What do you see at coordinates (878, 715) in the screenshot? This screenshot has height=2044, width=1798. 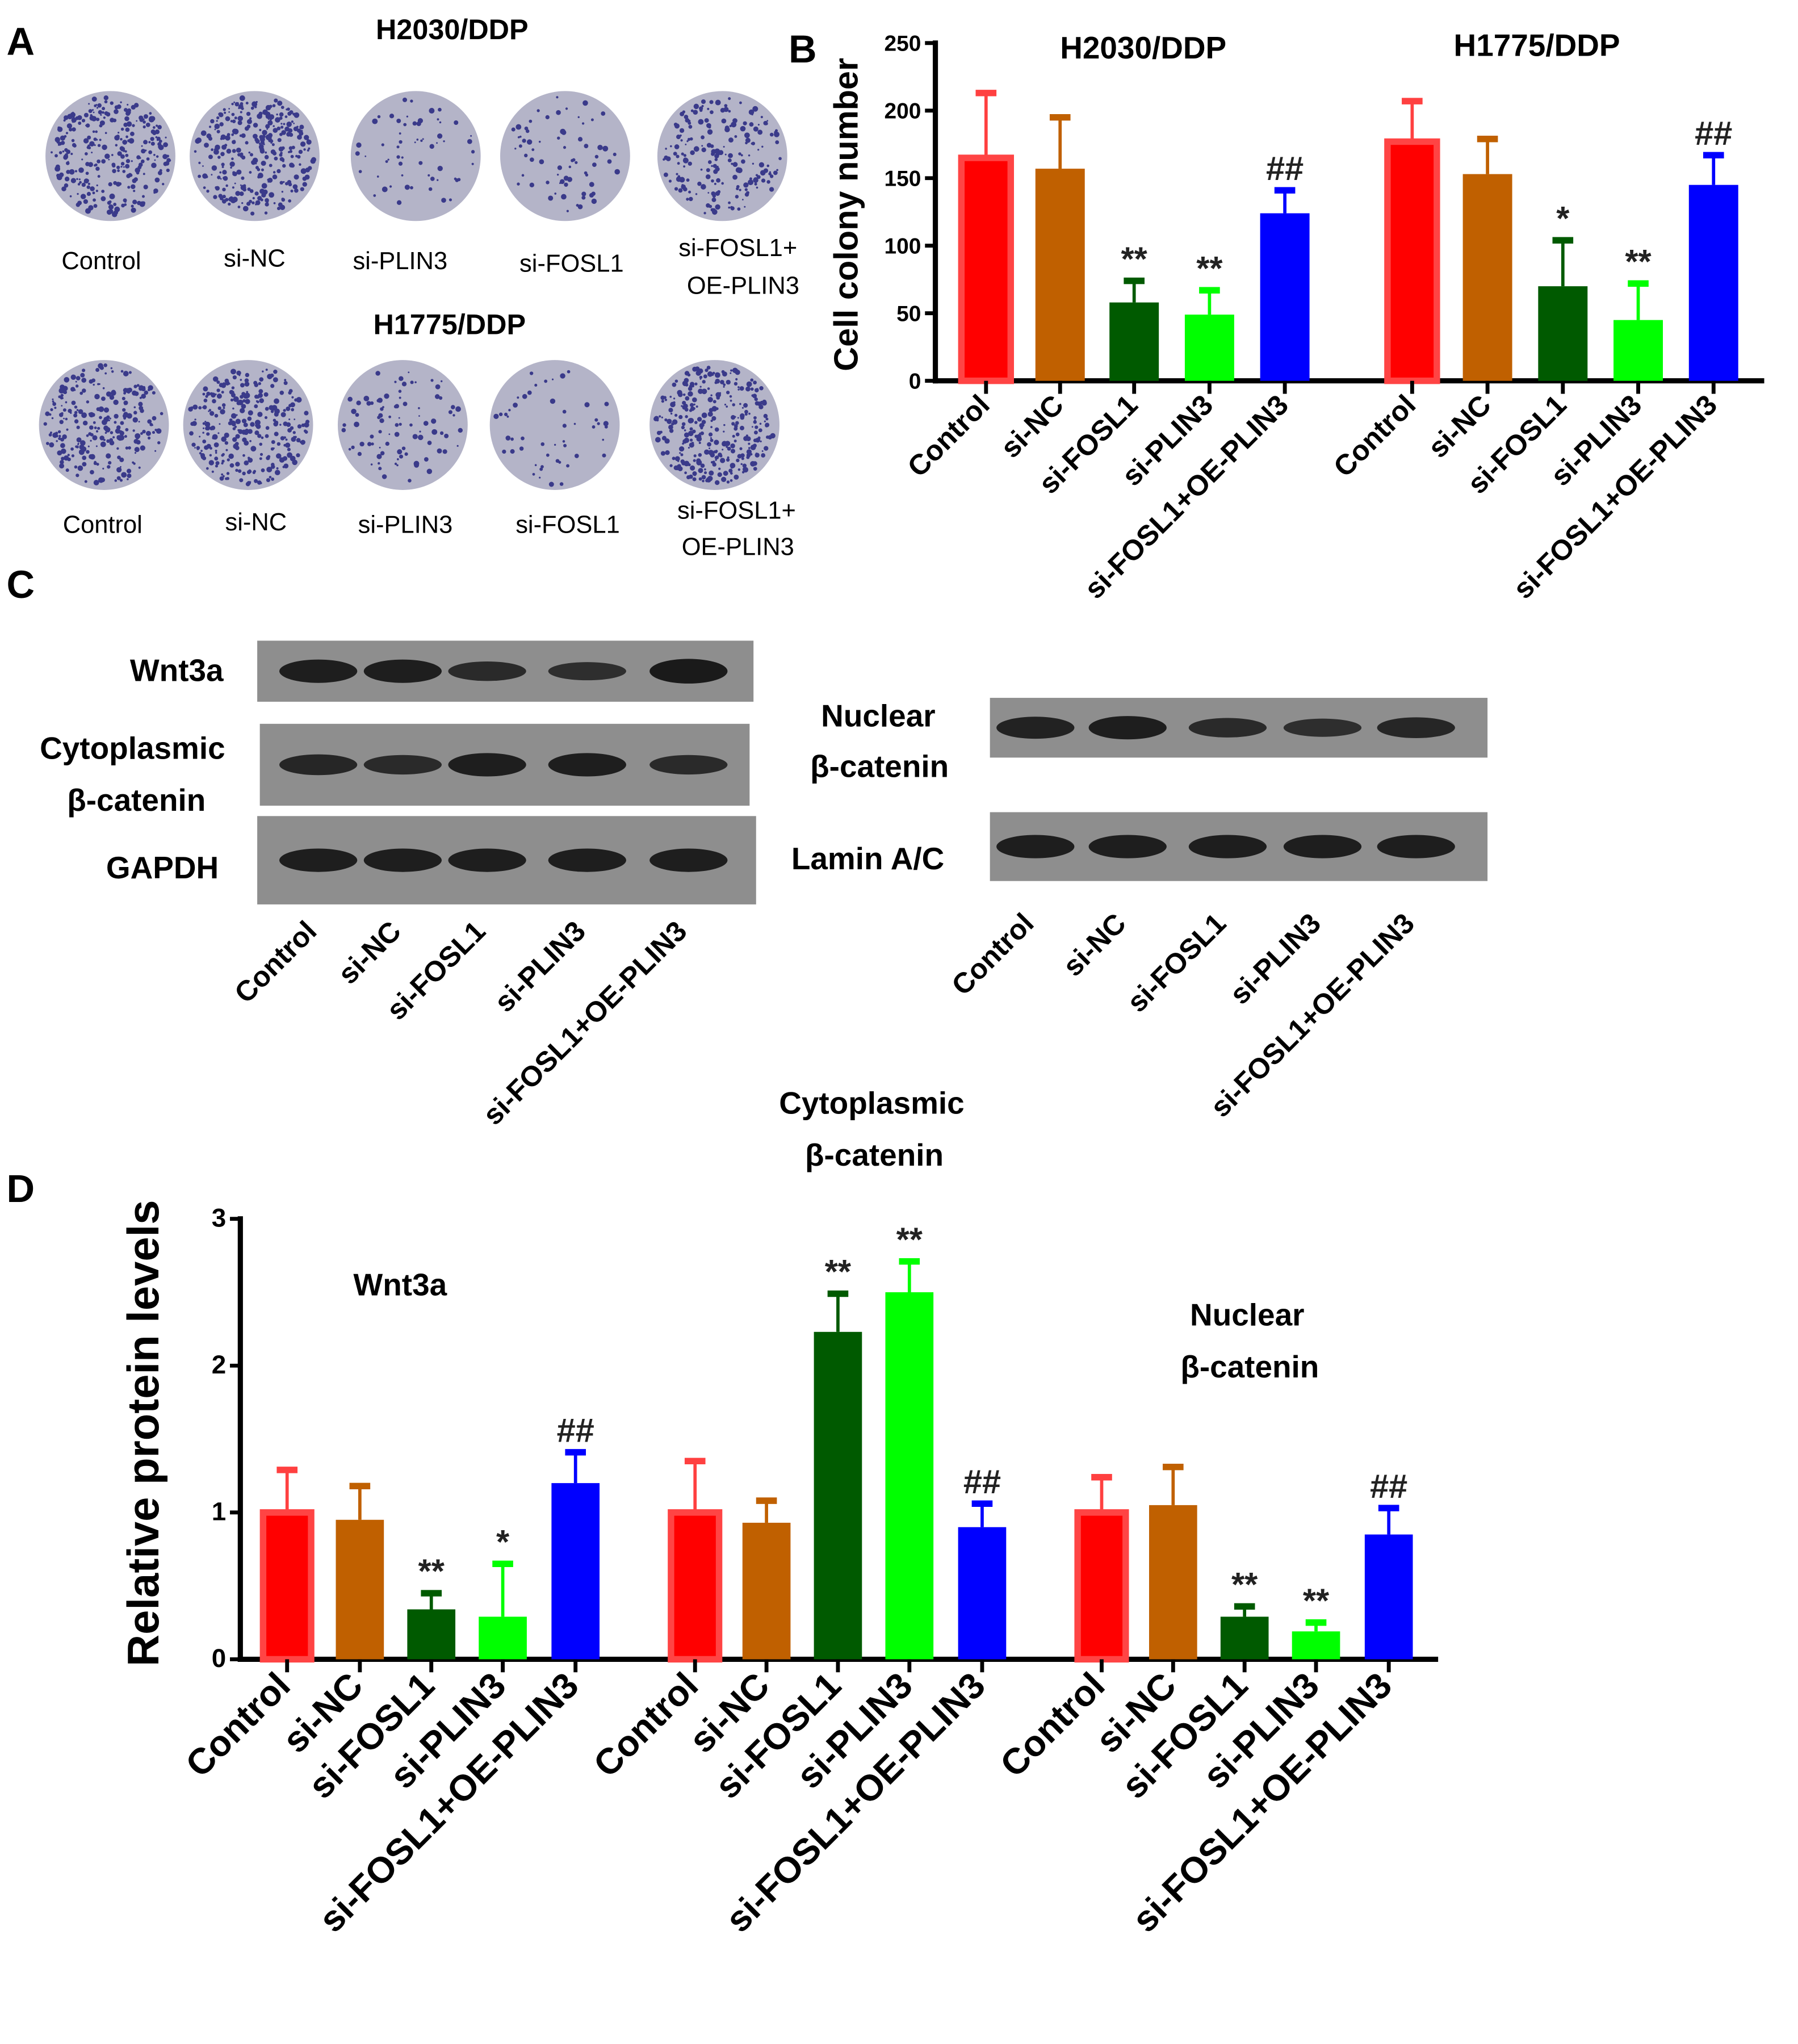 I see `blot-label-nuclear: Nuclear` at bounding box center [878, 715].